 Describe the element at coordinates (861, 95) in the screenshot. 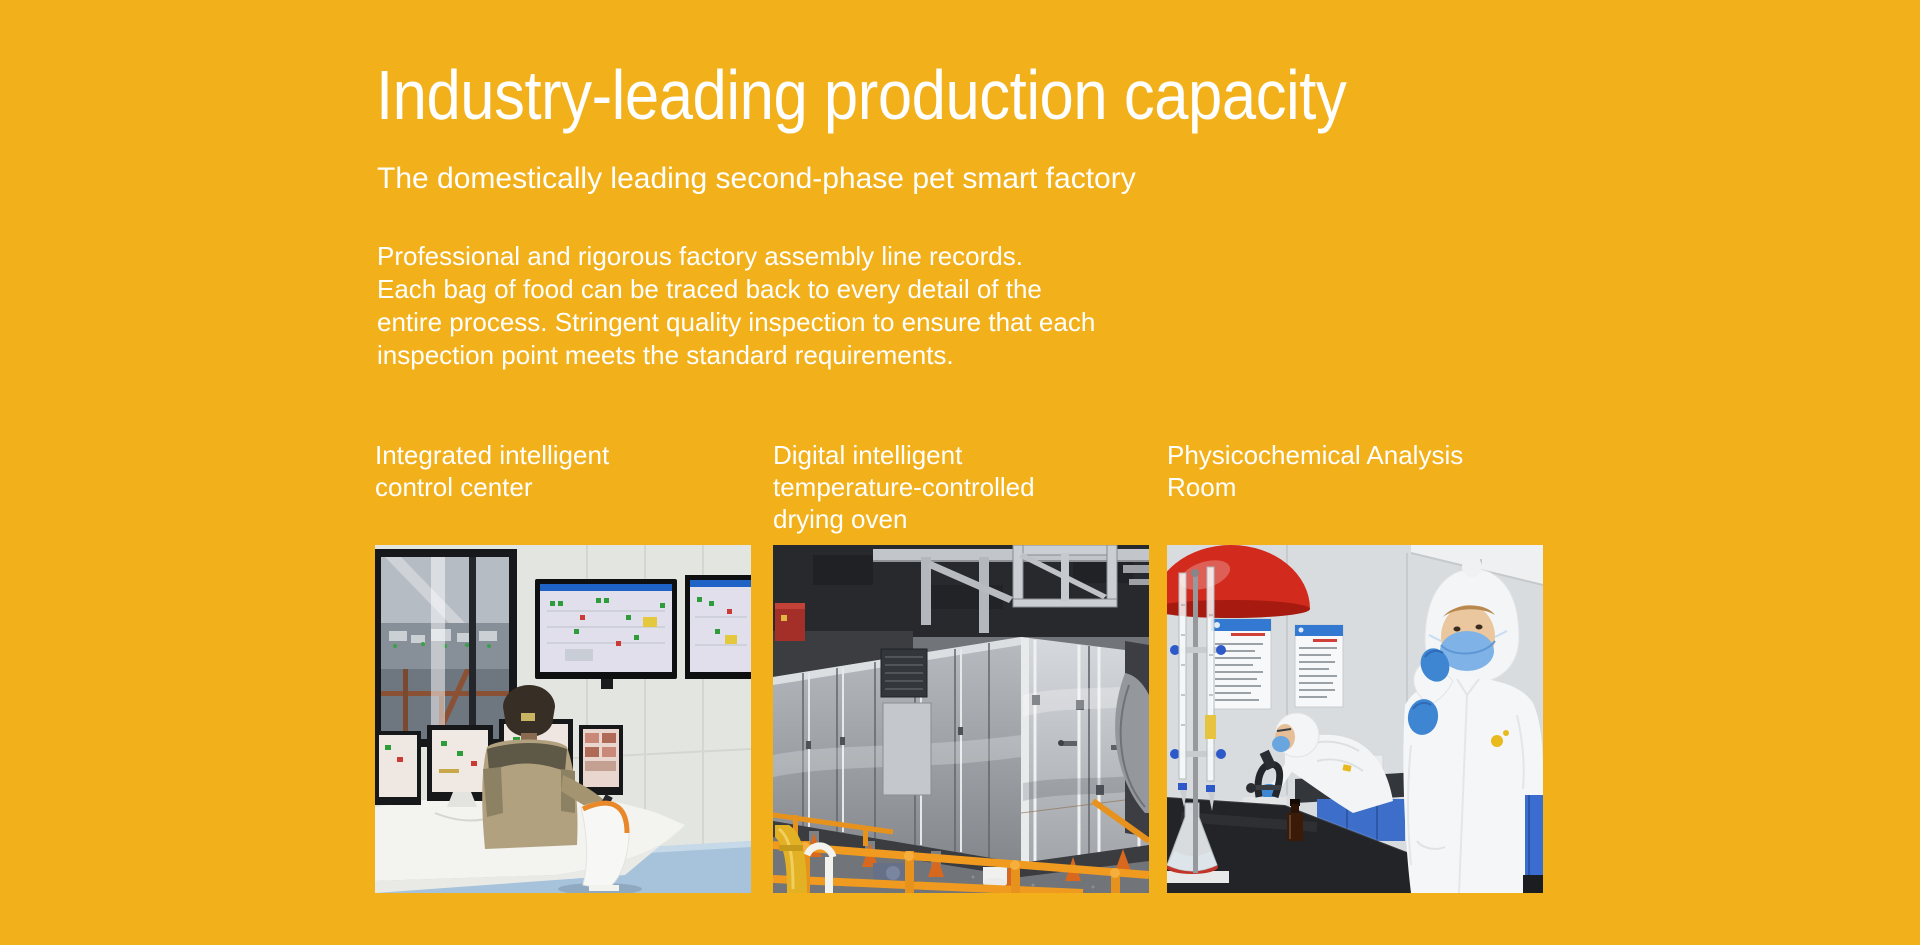

I see `page-title: Industry-leading production capacity` at that location.